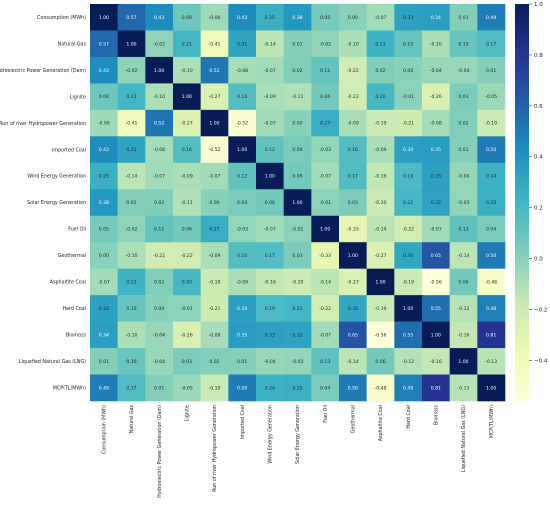 The width and height of the screenshot is (550, 509). I want to click on cell-value-label: 0.10, so click(463, 44).